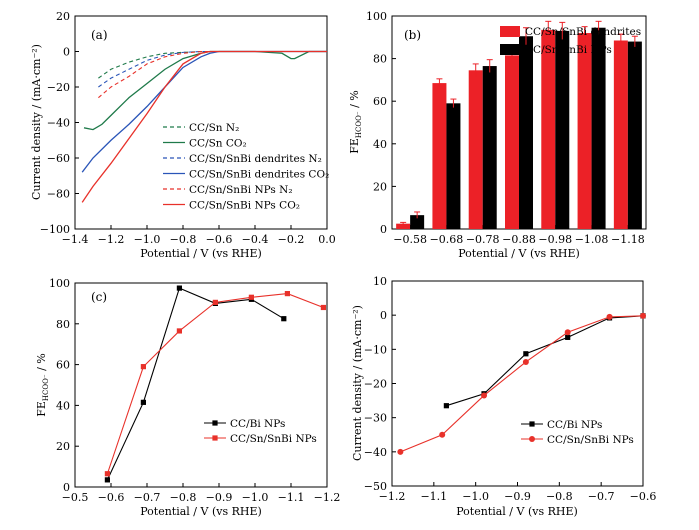 This screenshot has height=530, width=699. I want to click on y-axis-label-main: FE, so click(41, 409).